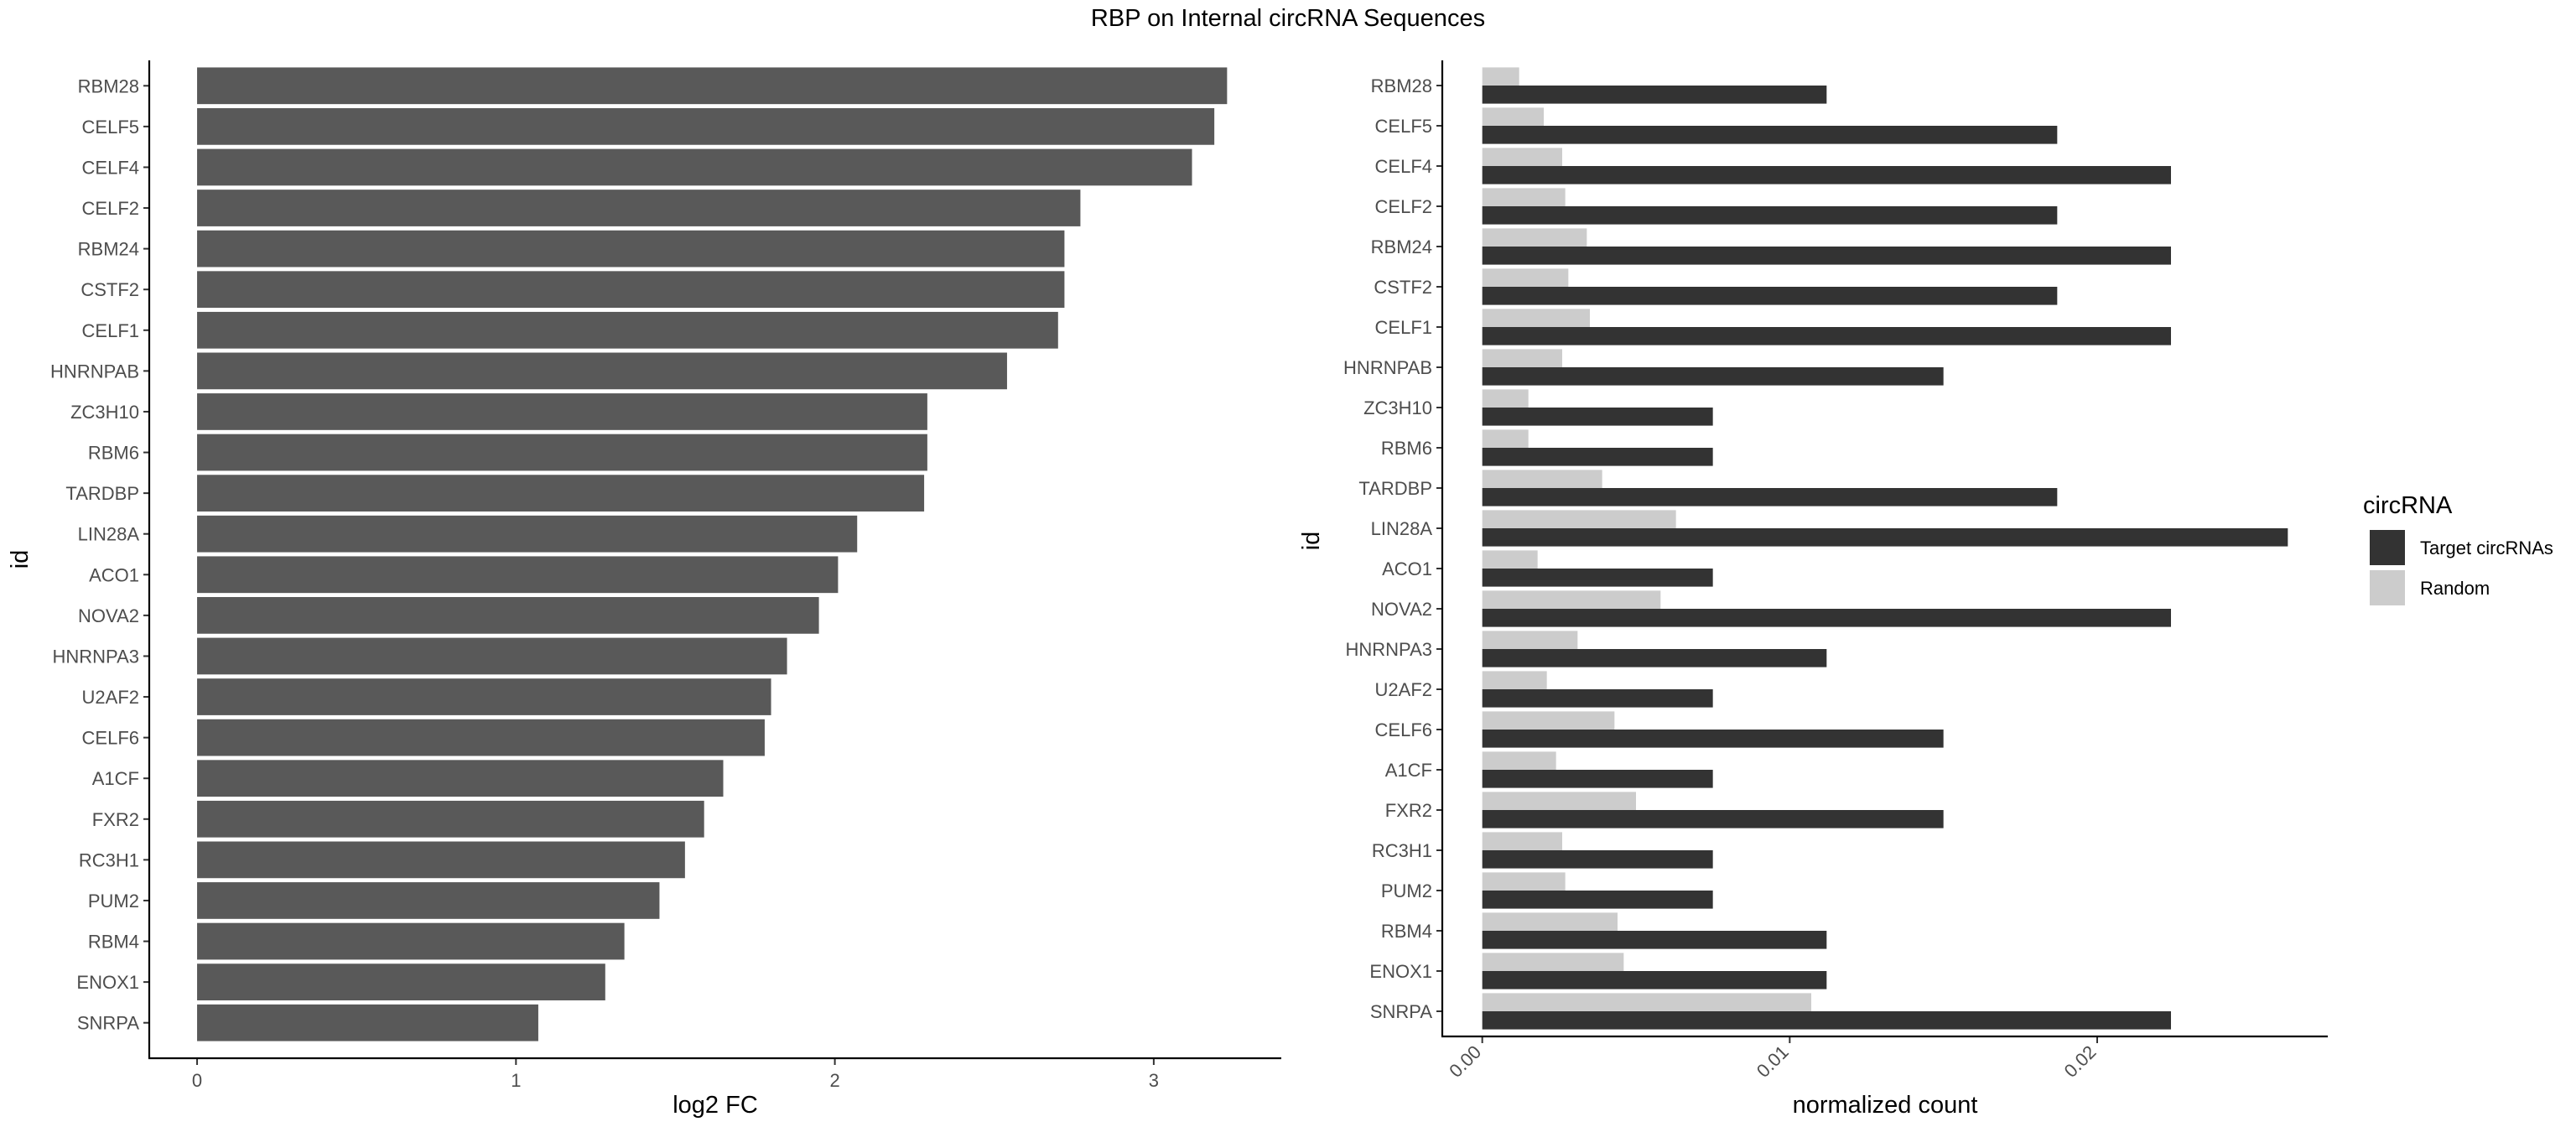  What do you see at coordinates (1654, 940) in the screenshot?
I see `right-bar-target-rbm4` at bounding box center [1654, 940].